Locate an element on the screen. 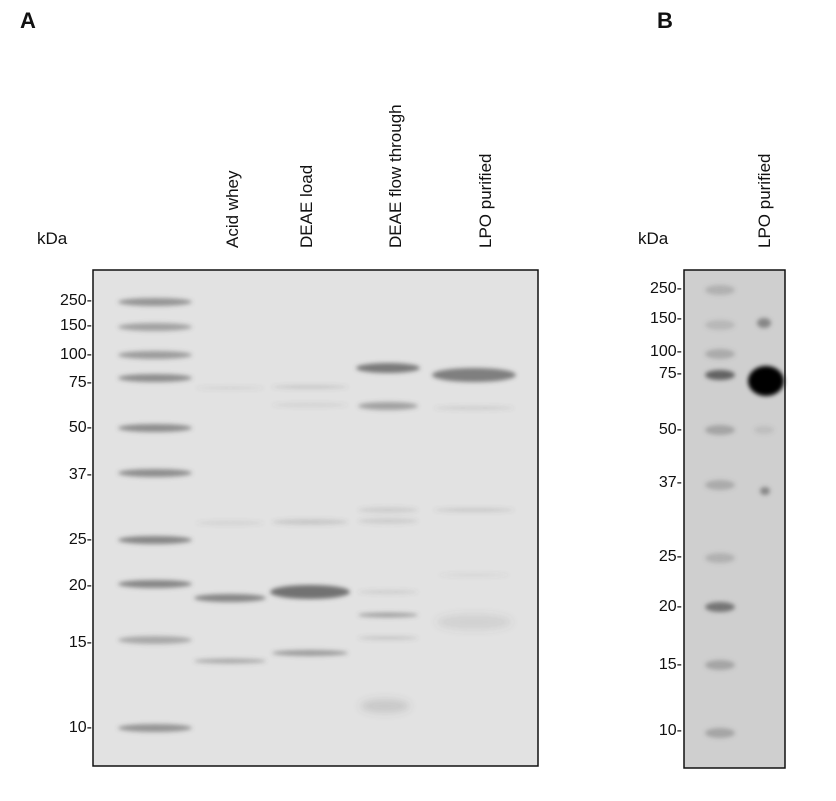  panel-a-kda-label: kDa is located at coordinates (52, 238).